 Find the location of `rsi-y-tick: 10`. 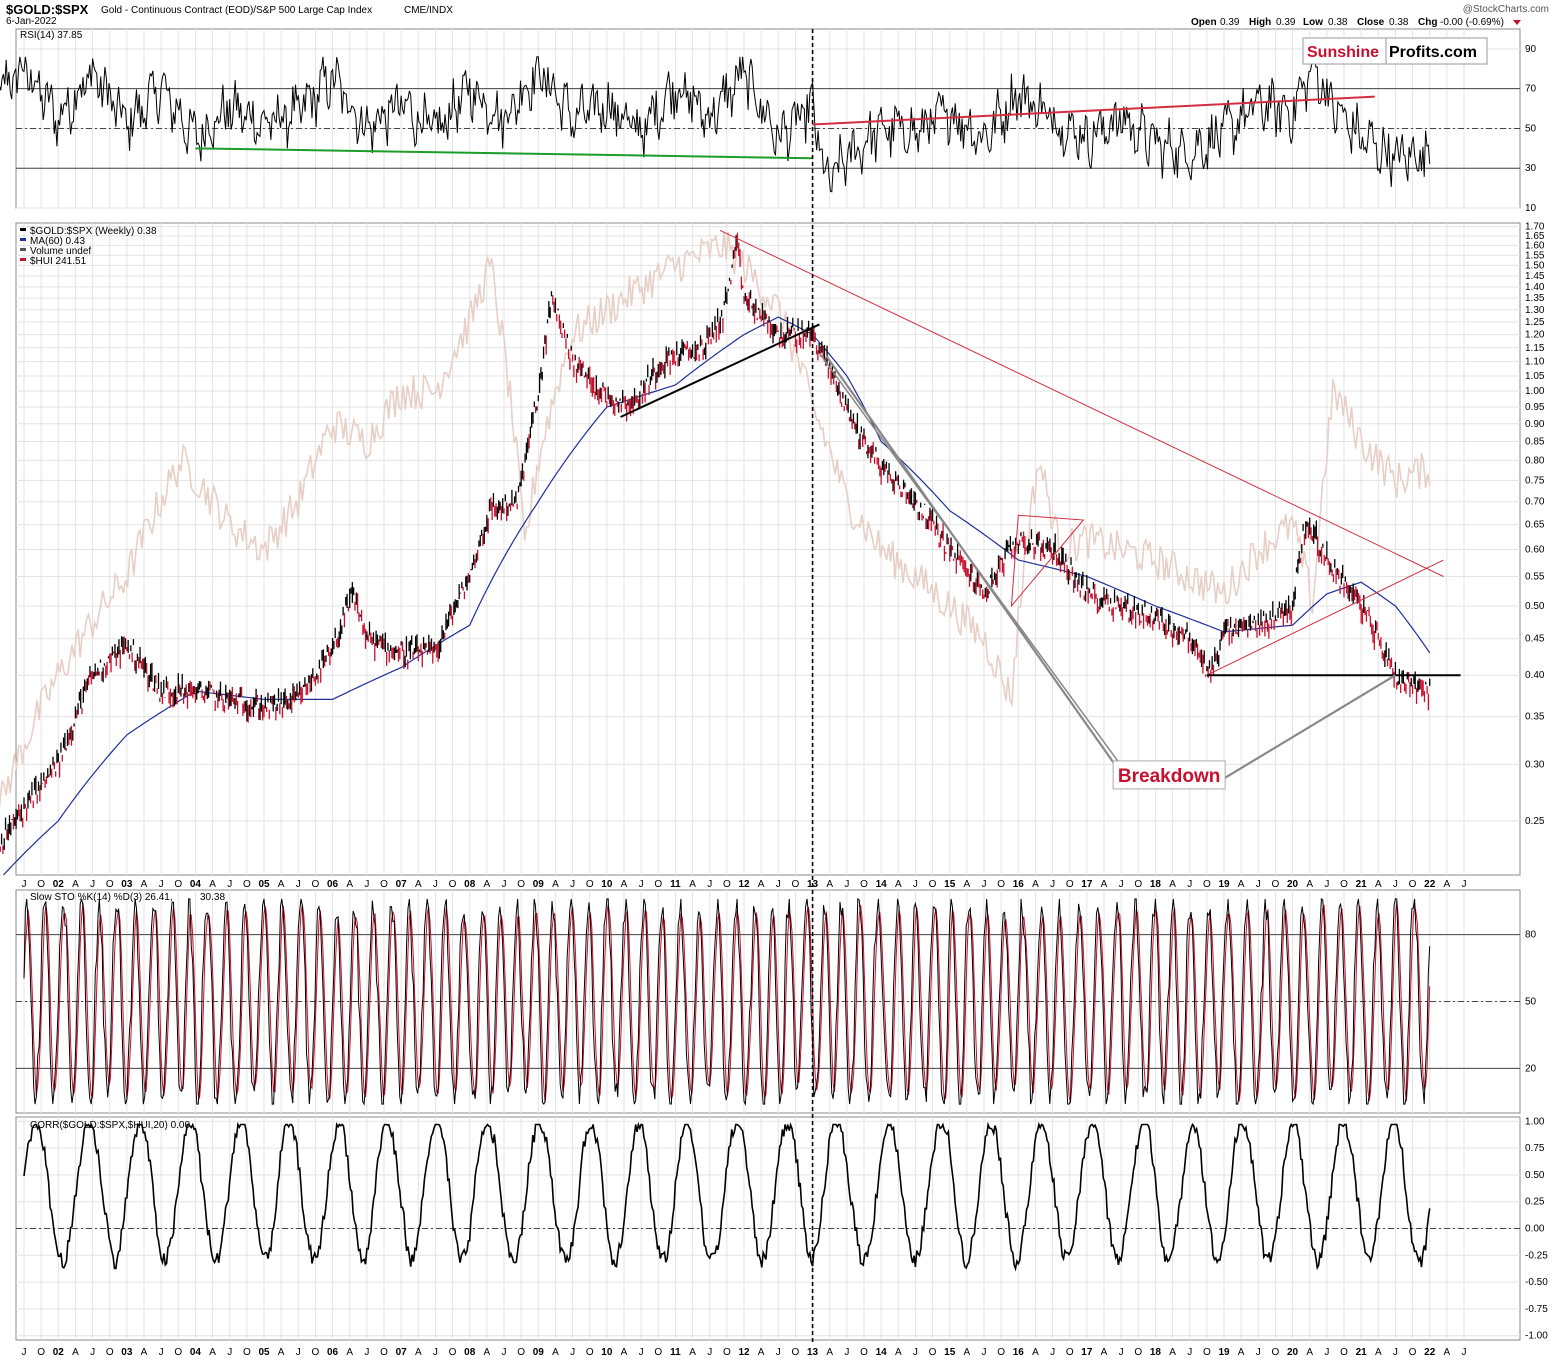

rsi-y-tick: 10 is located at coordinates (1531, 208).